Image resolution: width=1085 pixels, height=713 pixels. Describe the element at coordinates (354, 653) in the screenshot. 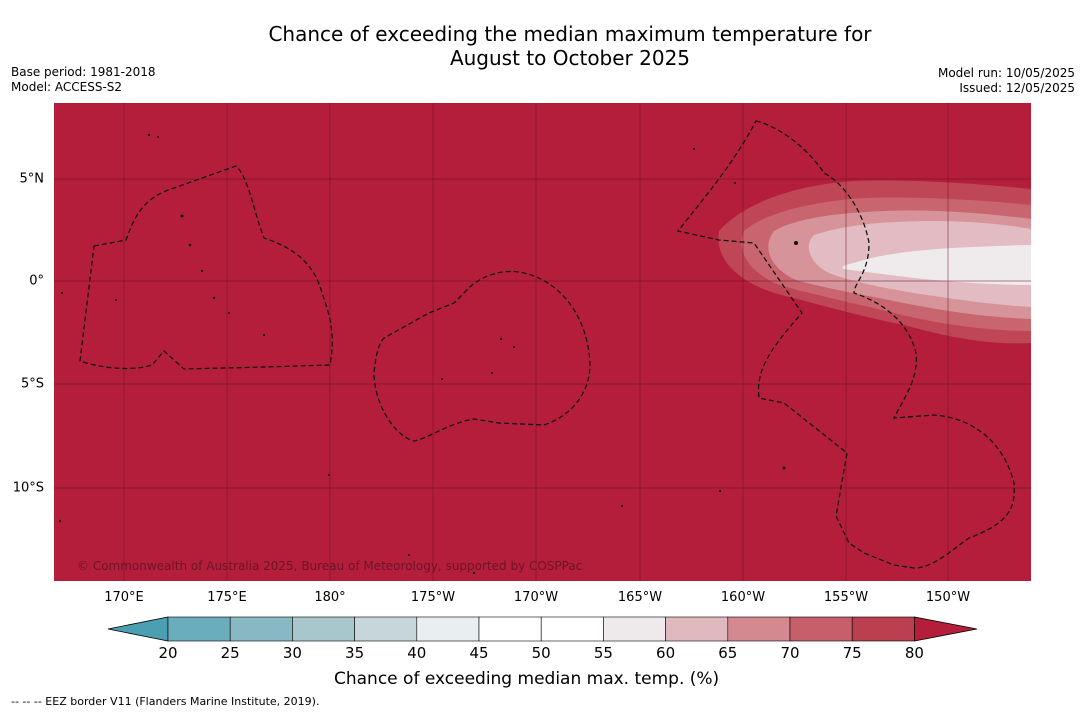

I see `colorbar-tick-label: 35` at that location.